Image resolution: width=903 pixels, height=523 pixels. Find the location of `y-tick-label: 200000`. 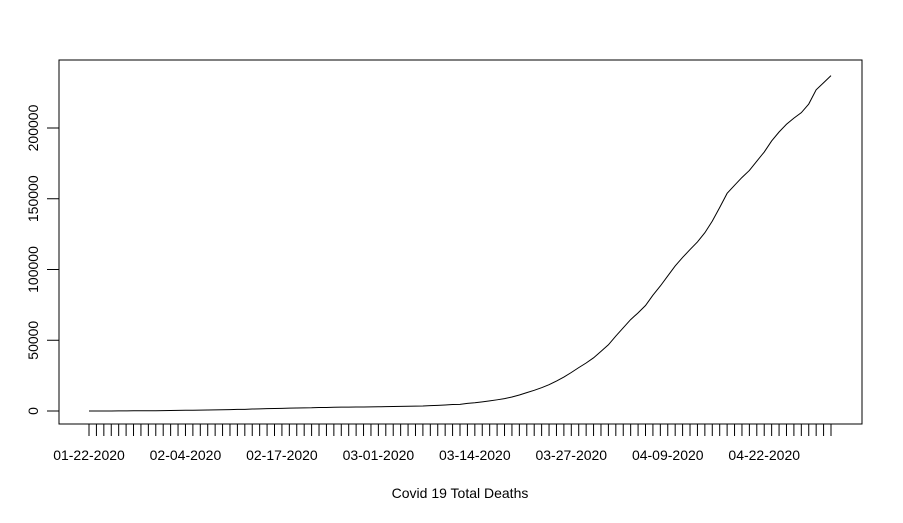

y-tick-label: 200000 is located at coordinates (33, 127).